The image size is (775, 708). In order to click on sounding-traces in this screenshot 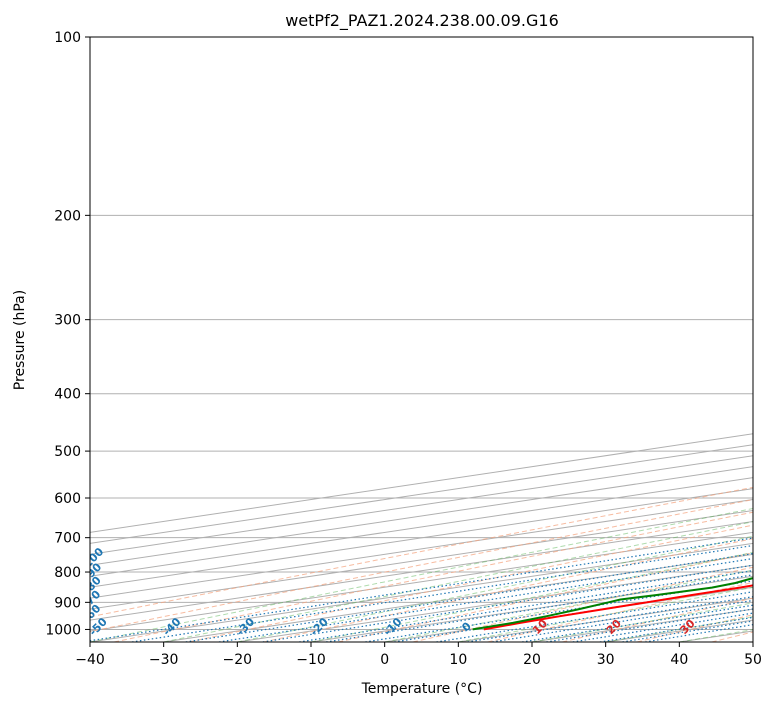, I will do `click(612, 604)`.